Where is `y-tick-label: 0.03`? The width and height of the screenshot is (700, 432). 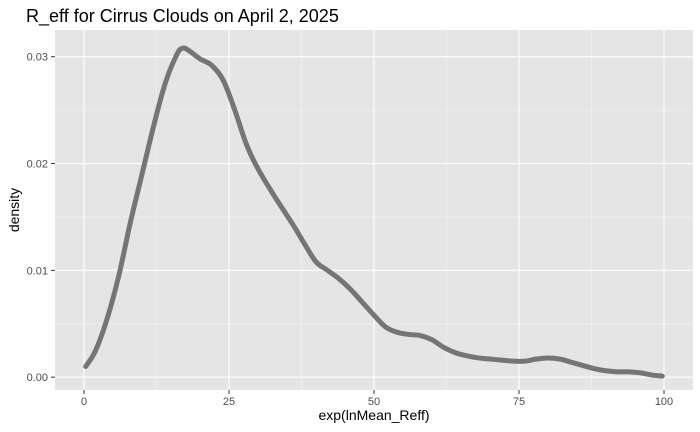
y-tick-label: 0.03 is located at coordinates (37, 58).